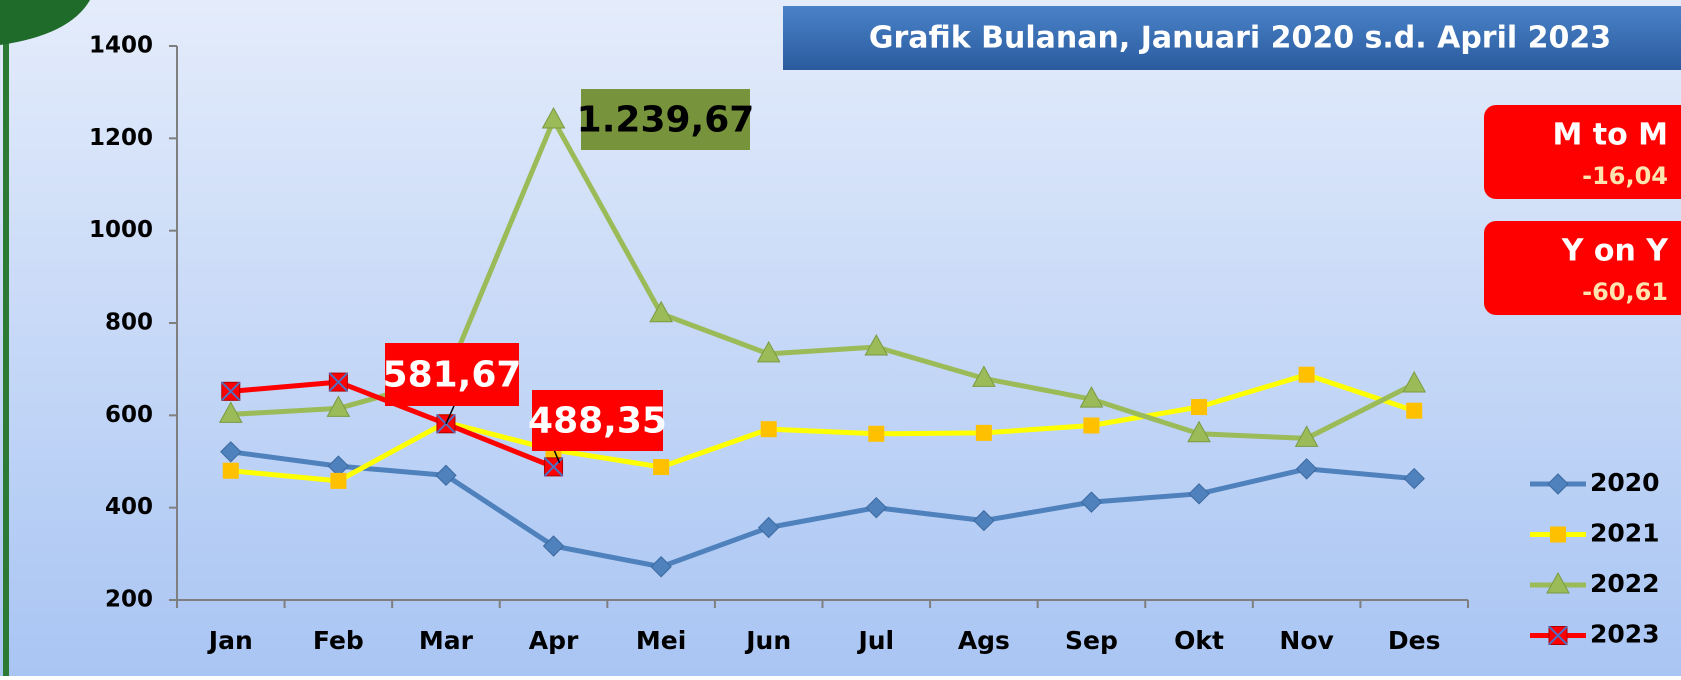 The width and height of the screenshot is (1681, 680). What do you see at coordinates (1625, 583) in the screenshot?
I see `legend-label: 2022` at bounding box center [1625, 583].